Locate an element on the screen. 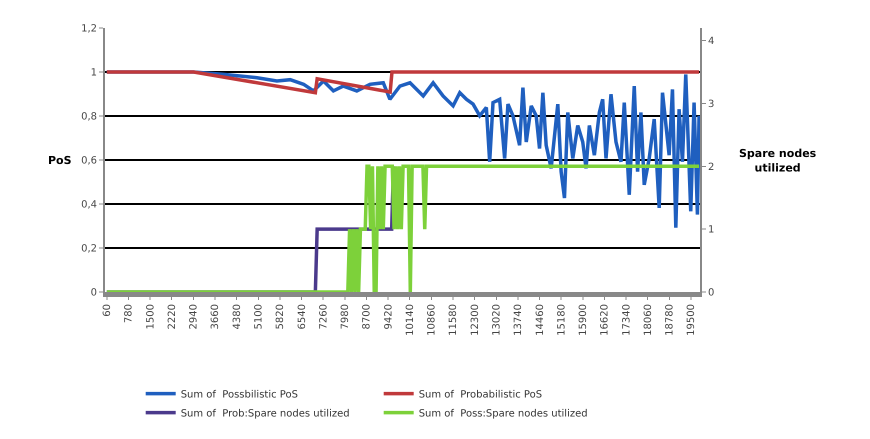 This screenshot has width=870, height=439. x-tick-label: 15900 is located at coordinates (584, 320).